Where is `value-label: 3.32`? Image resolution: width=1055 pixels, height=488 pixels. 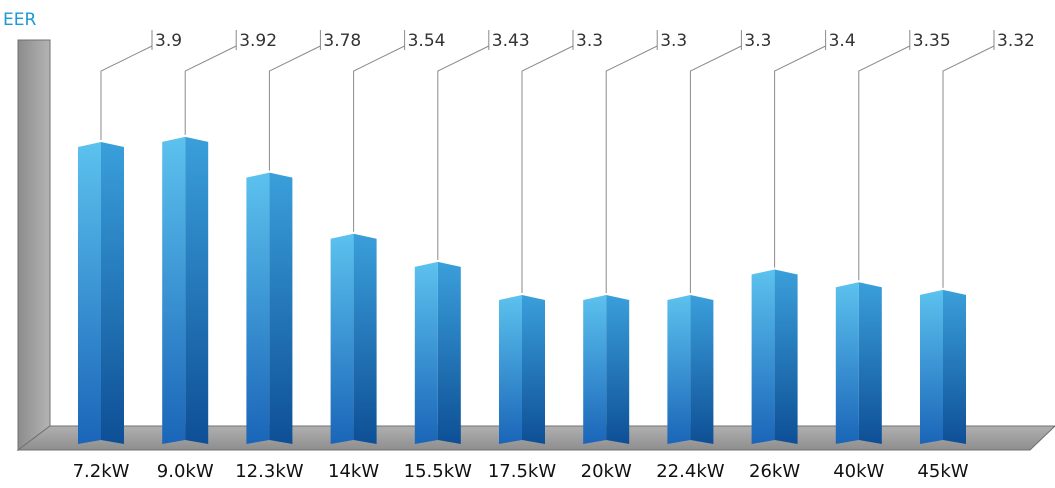
value-label: 3.32 is located at coordinates (1016, 41).